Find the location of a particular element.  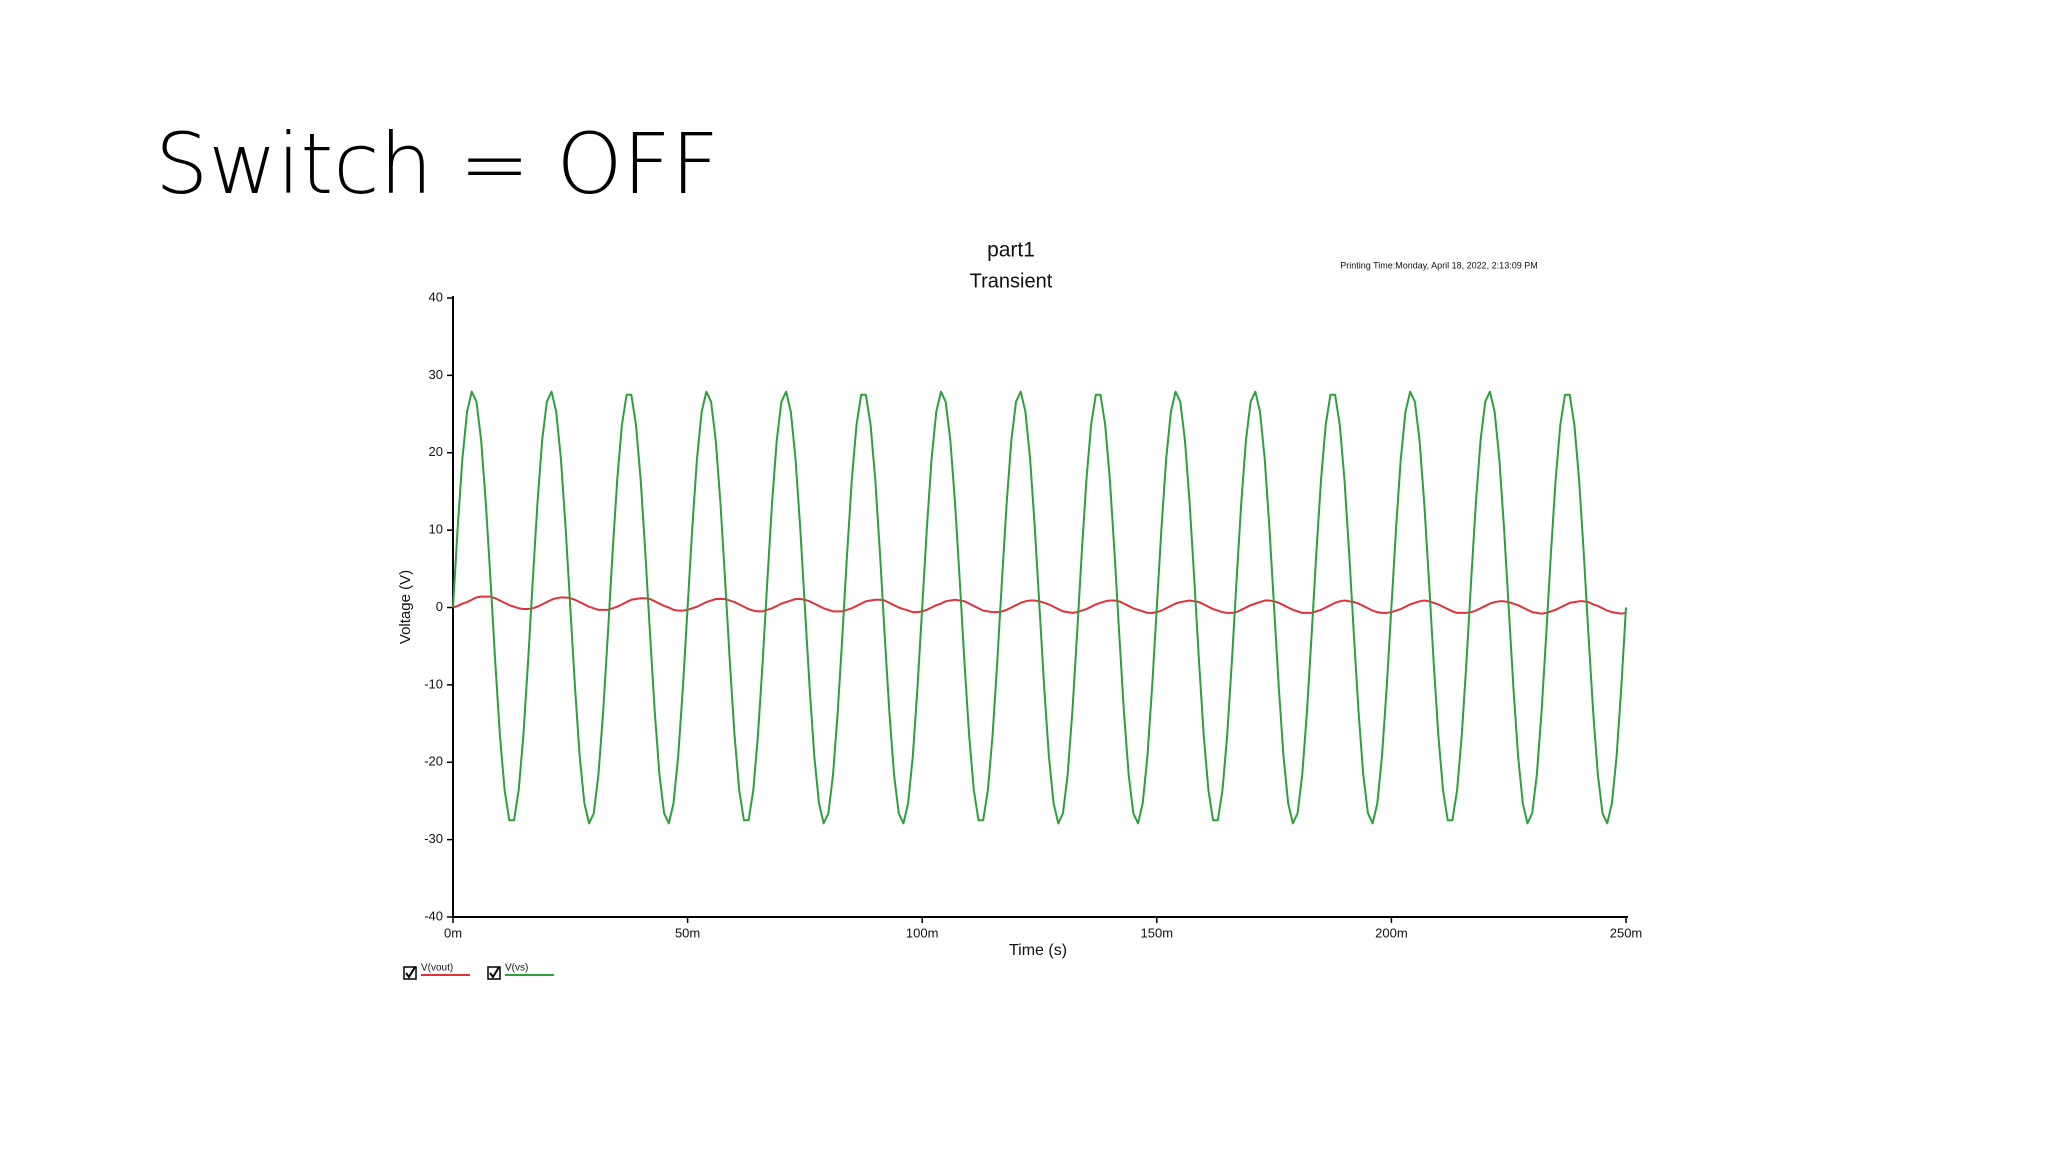

y-tick-label: 10 is located at coordinates (436, 529).